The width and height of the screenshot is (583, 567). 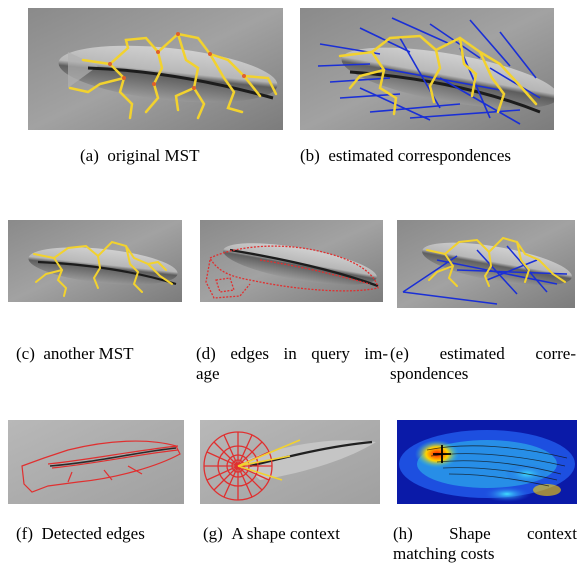 What do you see at coordinates (427, 69) in the screenshot?
I see `panel-b-image` at bounding box center [427, 69].